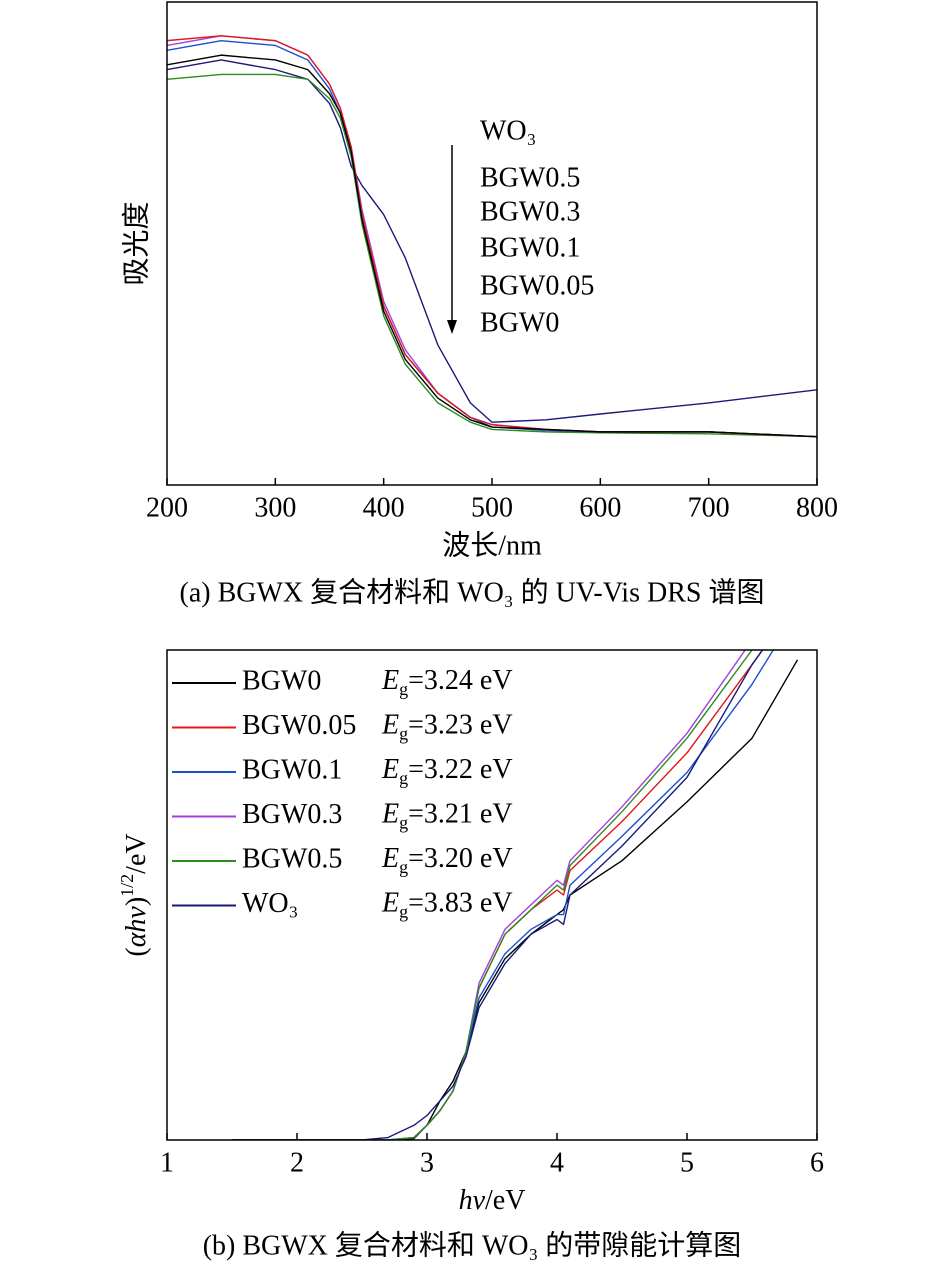 This screenshot has width=945, height=1280. Describe the element at coordinates (492, 545) in the screenshot. I see `x-axis-label: 波长/nm` at that location.